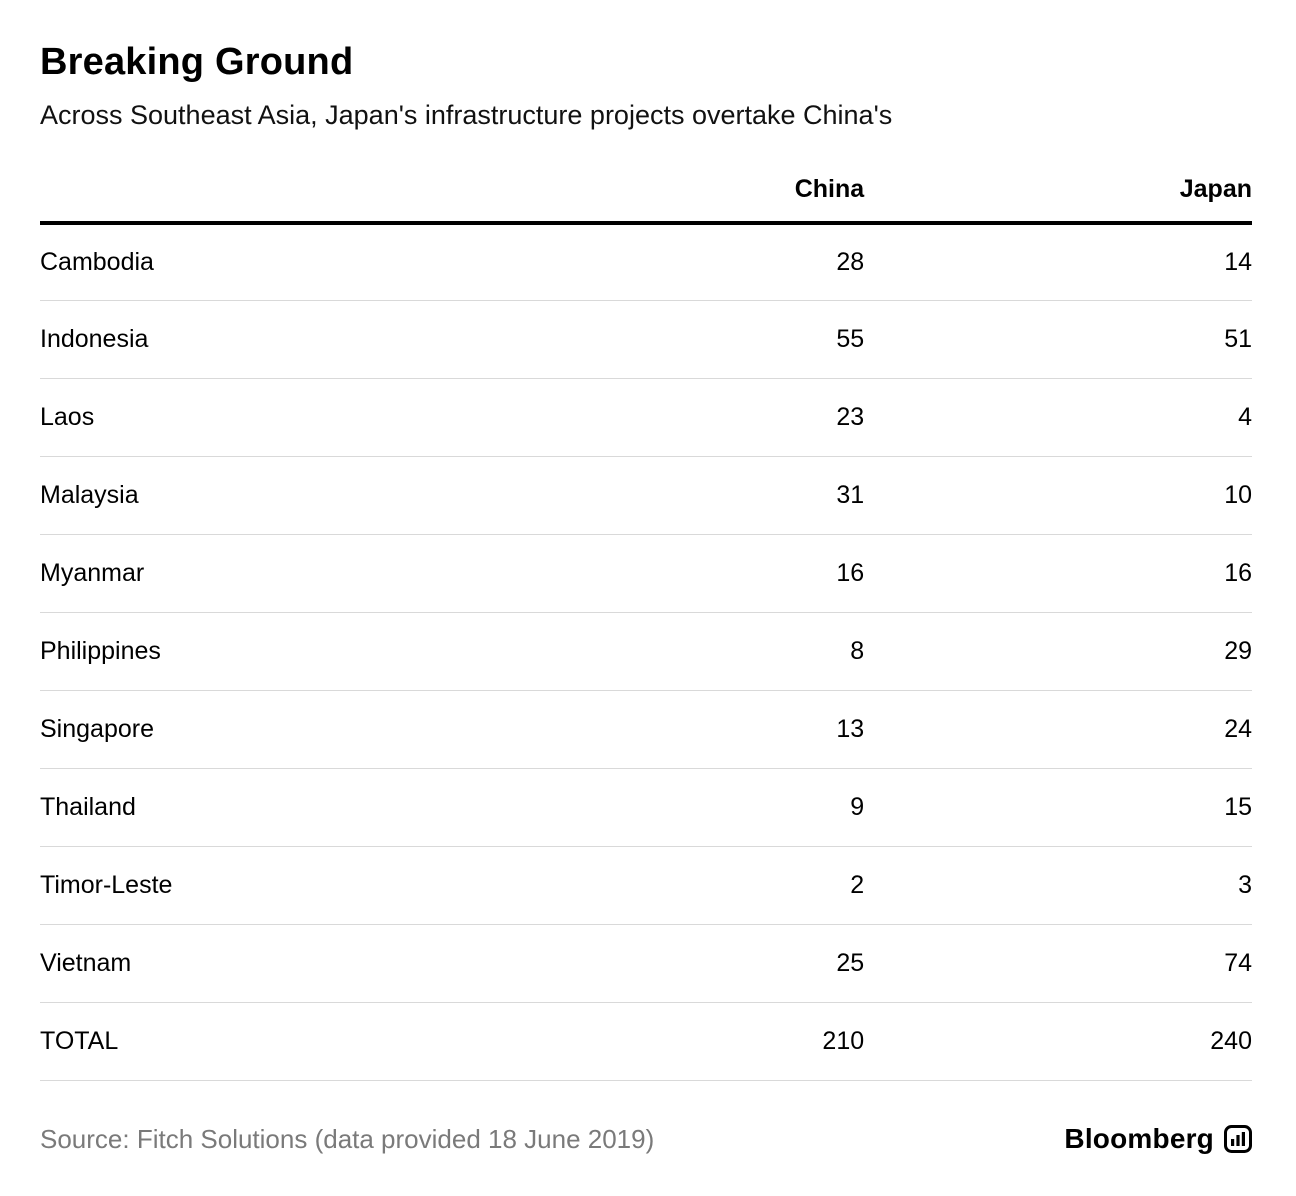 This screenshot has height=1196, width=1296. Describe the element at coordinates (197, 62) in the screenshot. I see `chart-title: Breaking Ground` at that location.